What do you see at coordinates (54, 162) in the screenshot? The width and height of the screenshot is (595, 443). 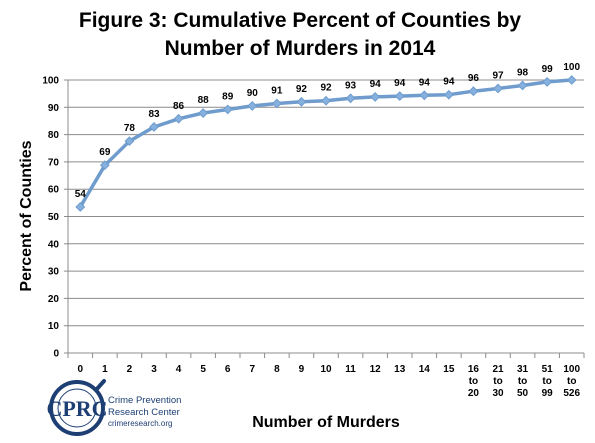 I see `y-tick-label: 70` at bounding box center [54, 162].